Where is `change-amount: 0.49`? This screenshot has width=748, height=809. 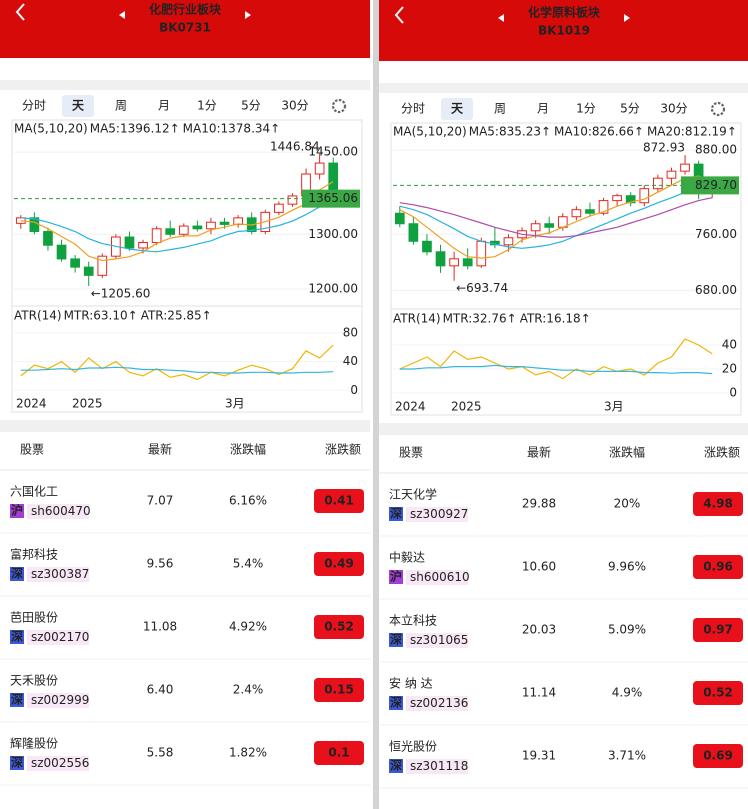 change-amount: 0.49 is located at coordinates (339, 564).